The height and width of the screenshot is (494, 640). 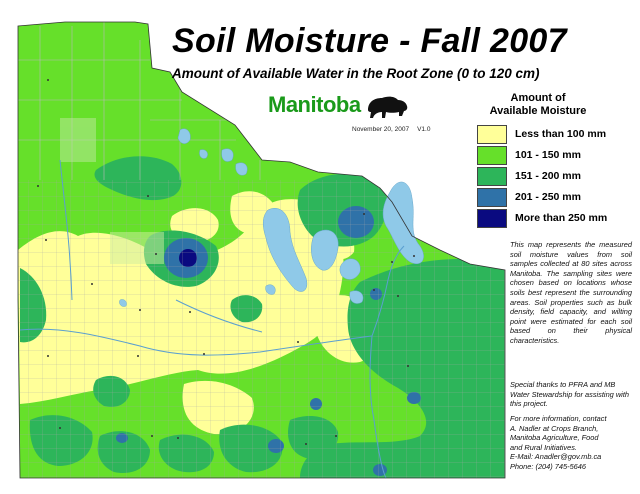 What do you see at coordinates (388, 107) in the screenshot?
I see `bison-icon` at bounding box center [388, 107].